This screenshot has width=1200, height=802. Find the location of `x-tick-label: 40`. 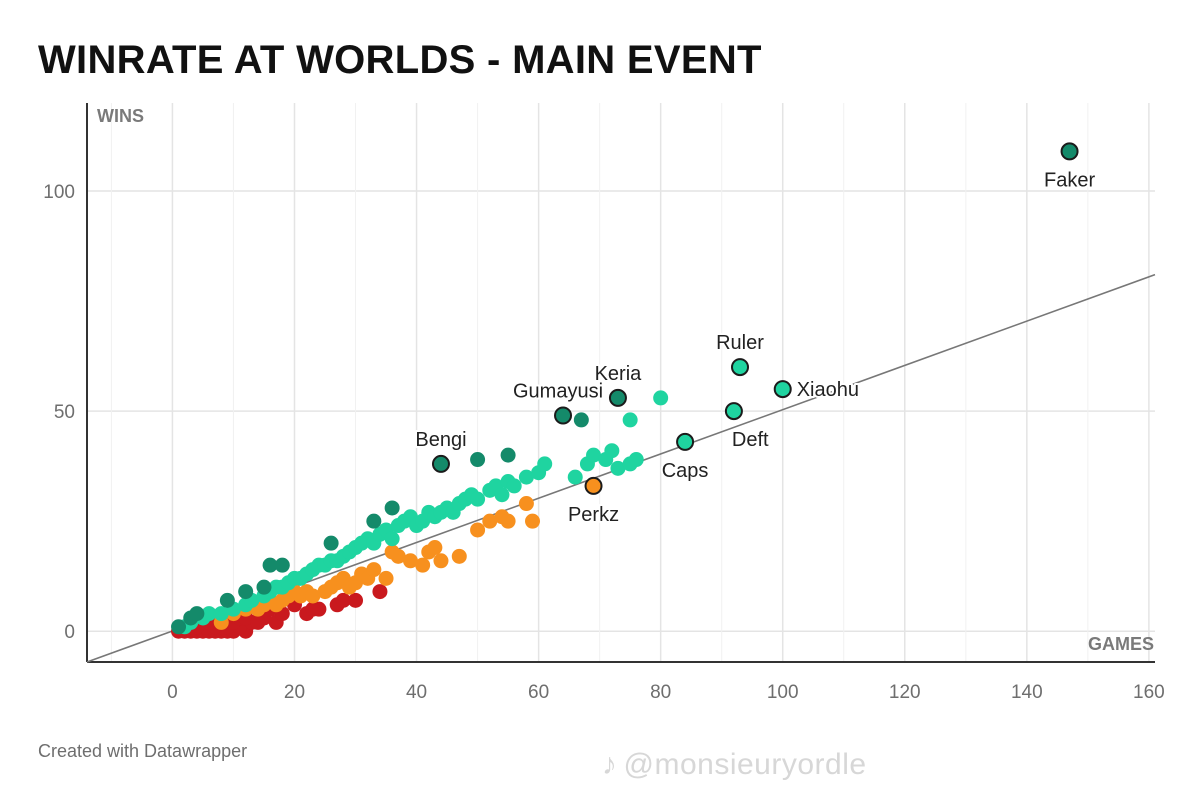

x-tick-label: 40 is located at coordinates (416, 692).